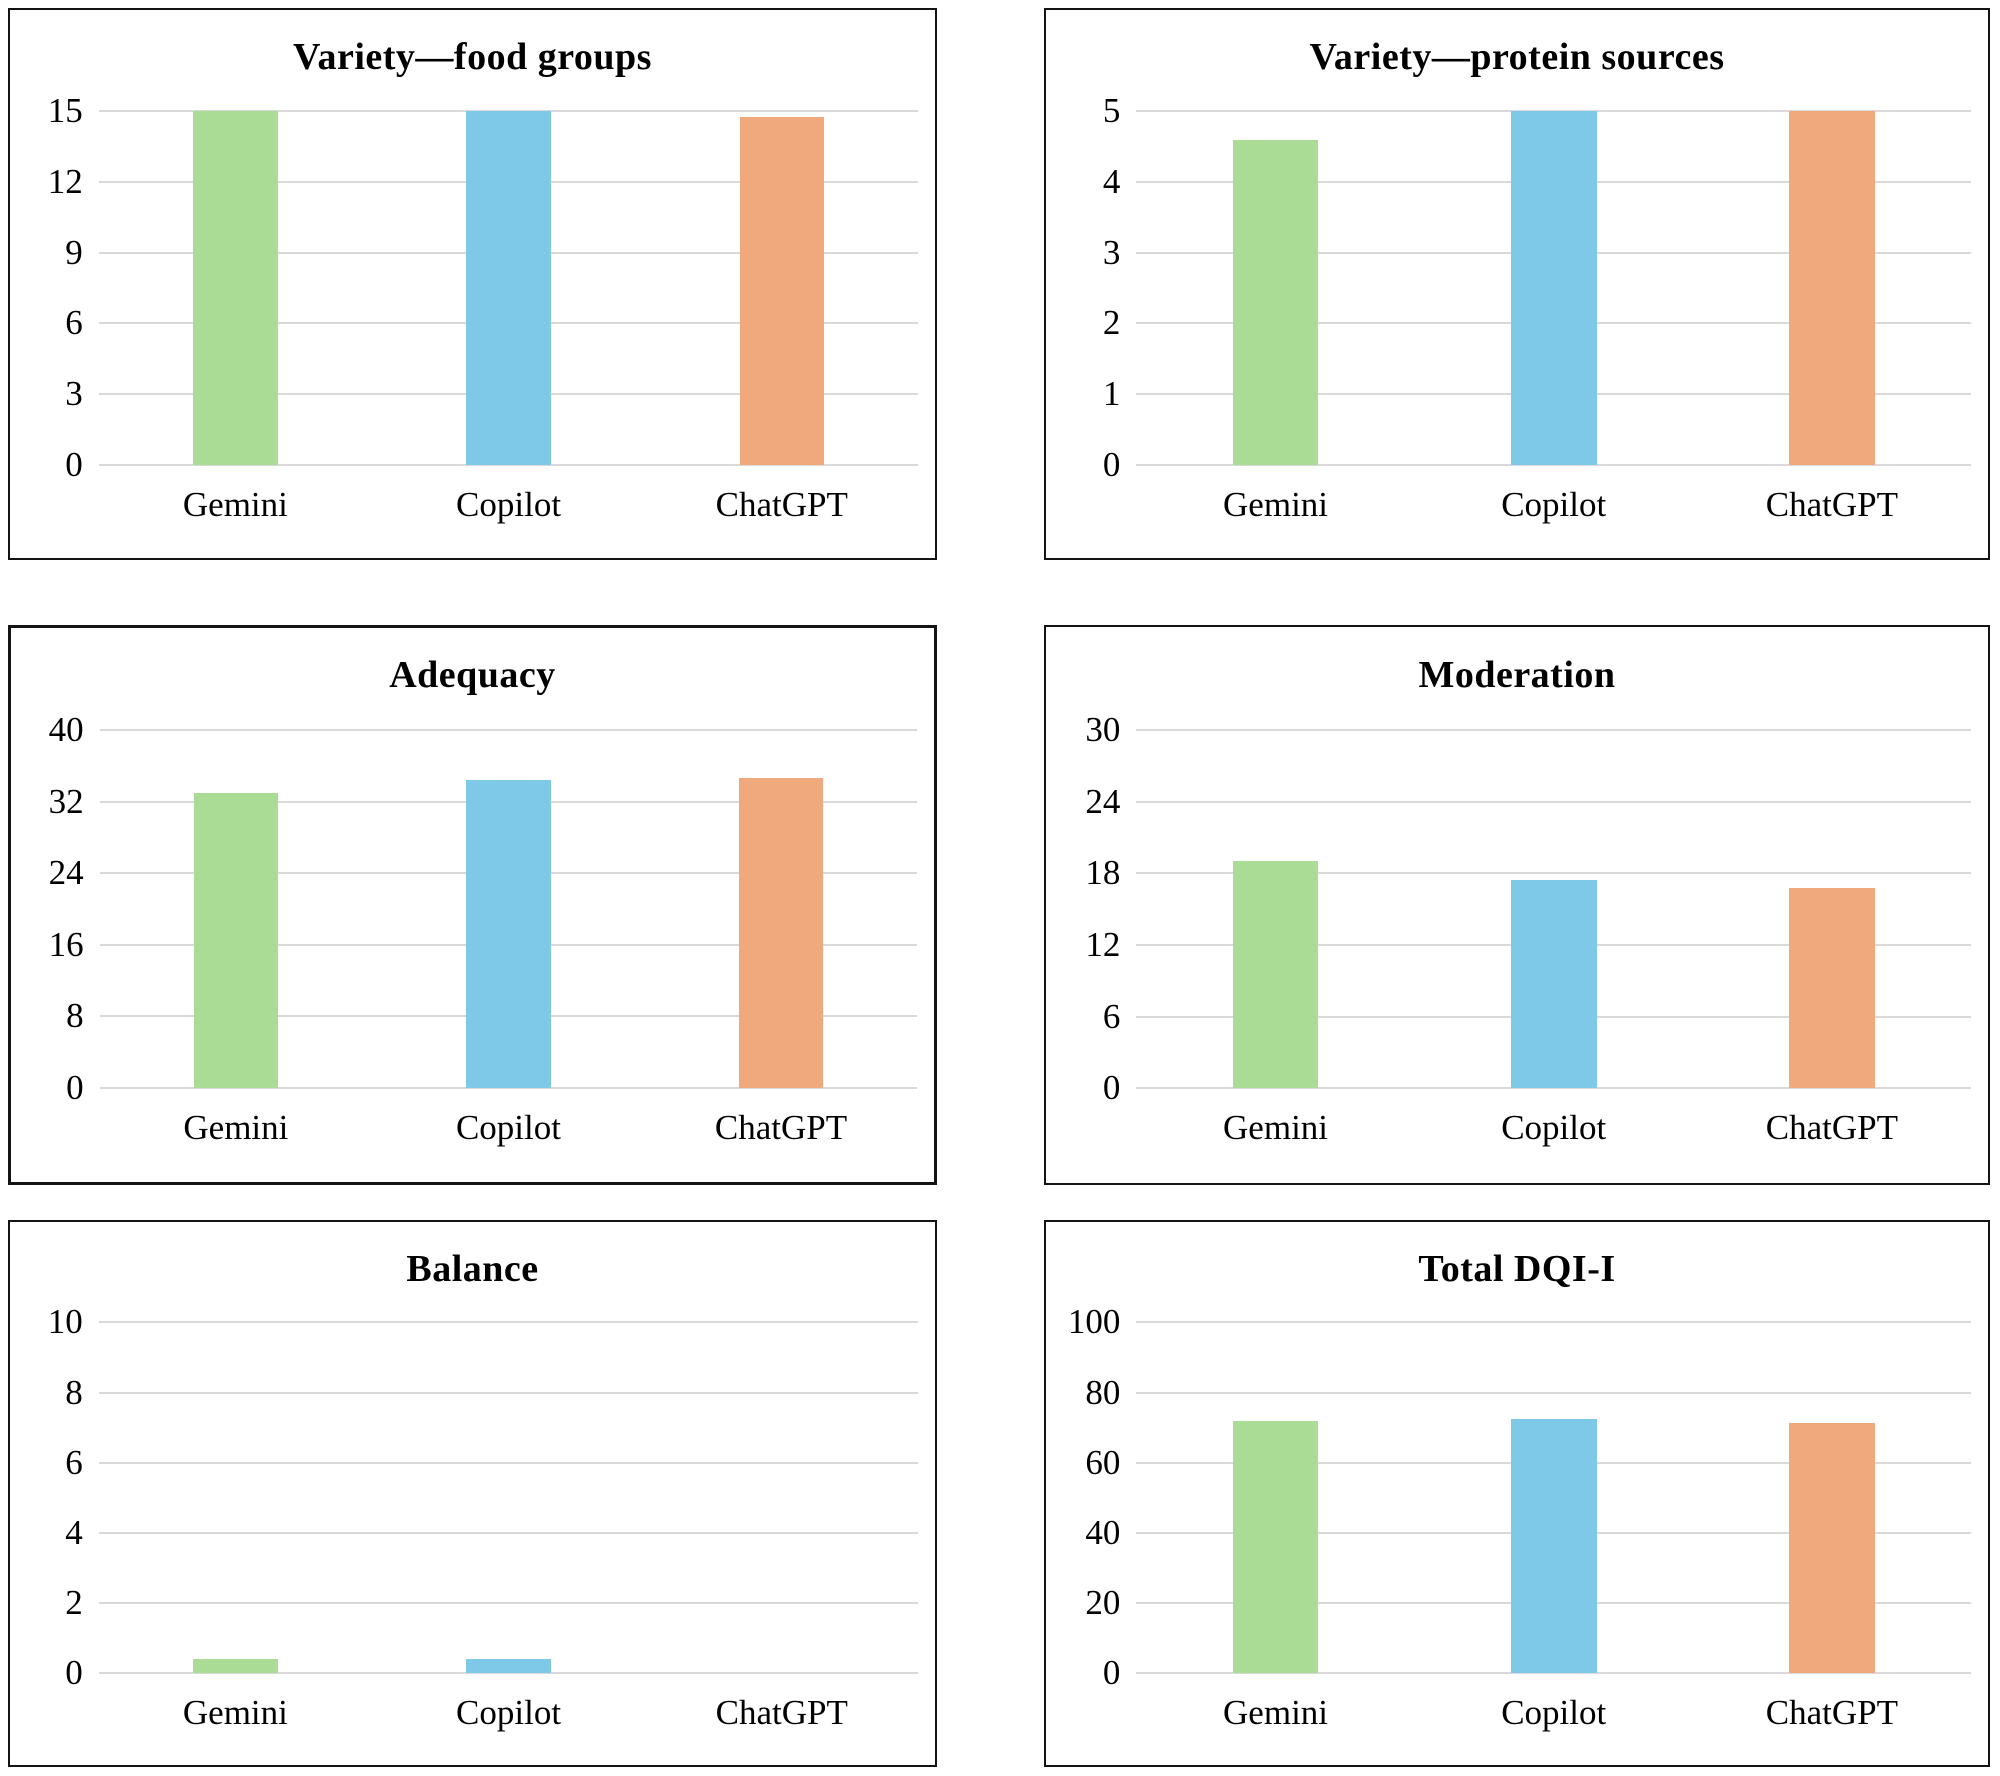 This screenshot has width=2000, height=1776. I want to click on y-tick-label: 20, so click(1103, 1602).